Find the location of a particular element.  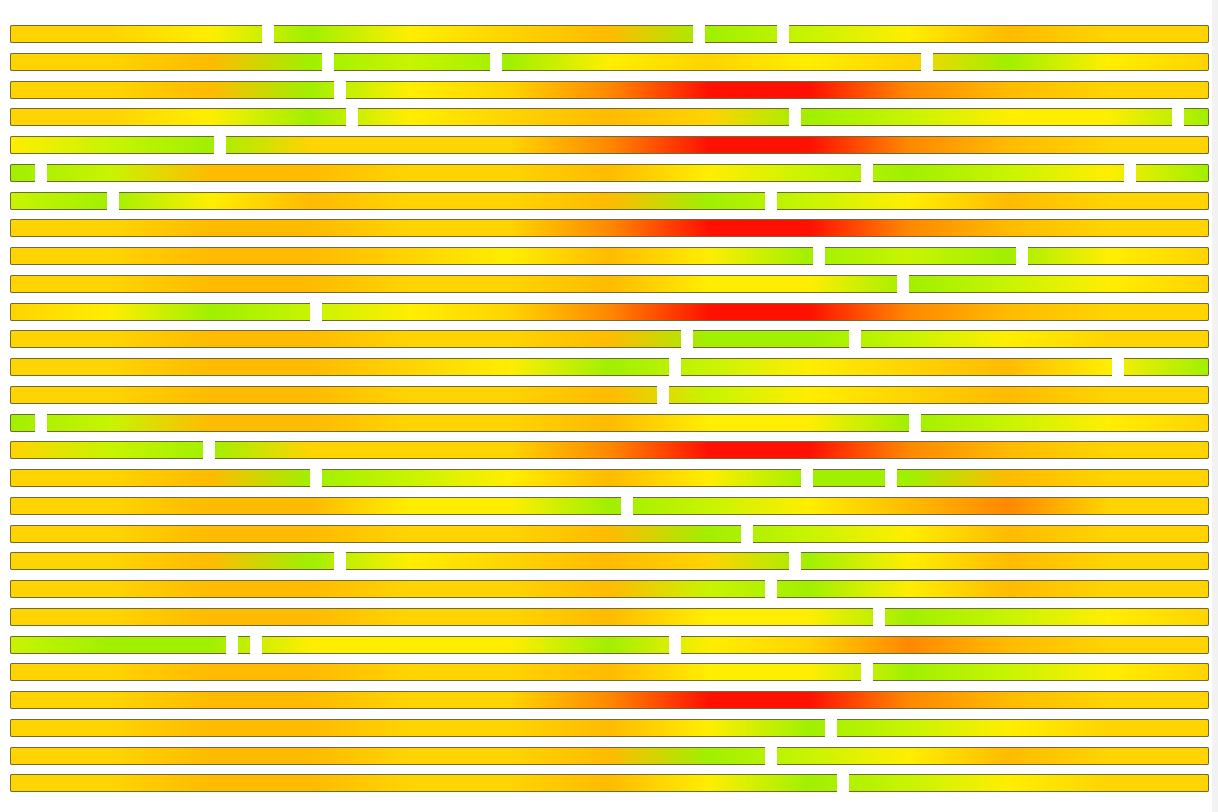

scroll-edge is located at coordinates (1215, 406).